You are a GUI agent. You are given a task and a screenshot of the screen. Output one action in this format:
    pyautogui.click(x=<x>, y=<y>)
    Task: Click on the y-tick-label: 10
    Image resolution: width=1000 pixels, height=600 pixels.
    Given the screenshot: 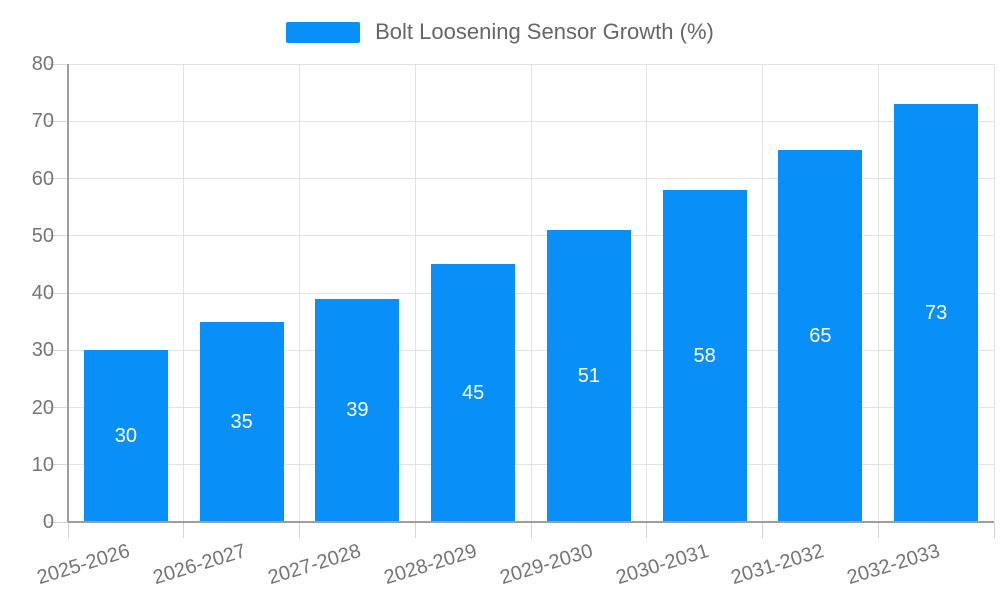 What is the action you would take?
    pyautogui.click(x=42, y=464)
    